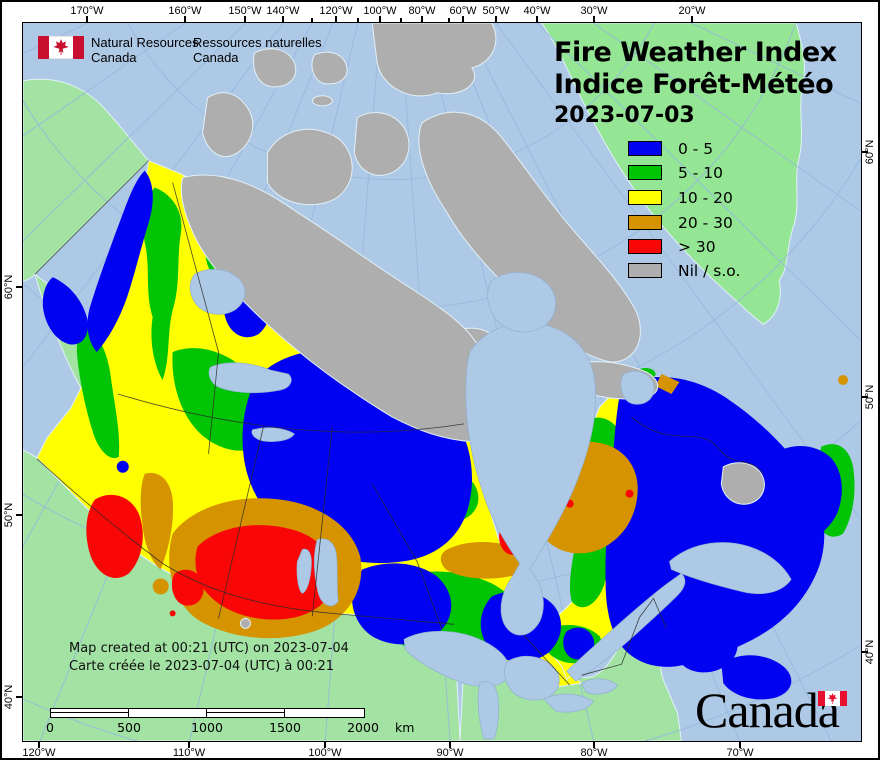 The image size is (880, 760). Describe the element at coordinates (740, 753) in the screenshot. I see `axis-label-bottom: 70°W` at that location.